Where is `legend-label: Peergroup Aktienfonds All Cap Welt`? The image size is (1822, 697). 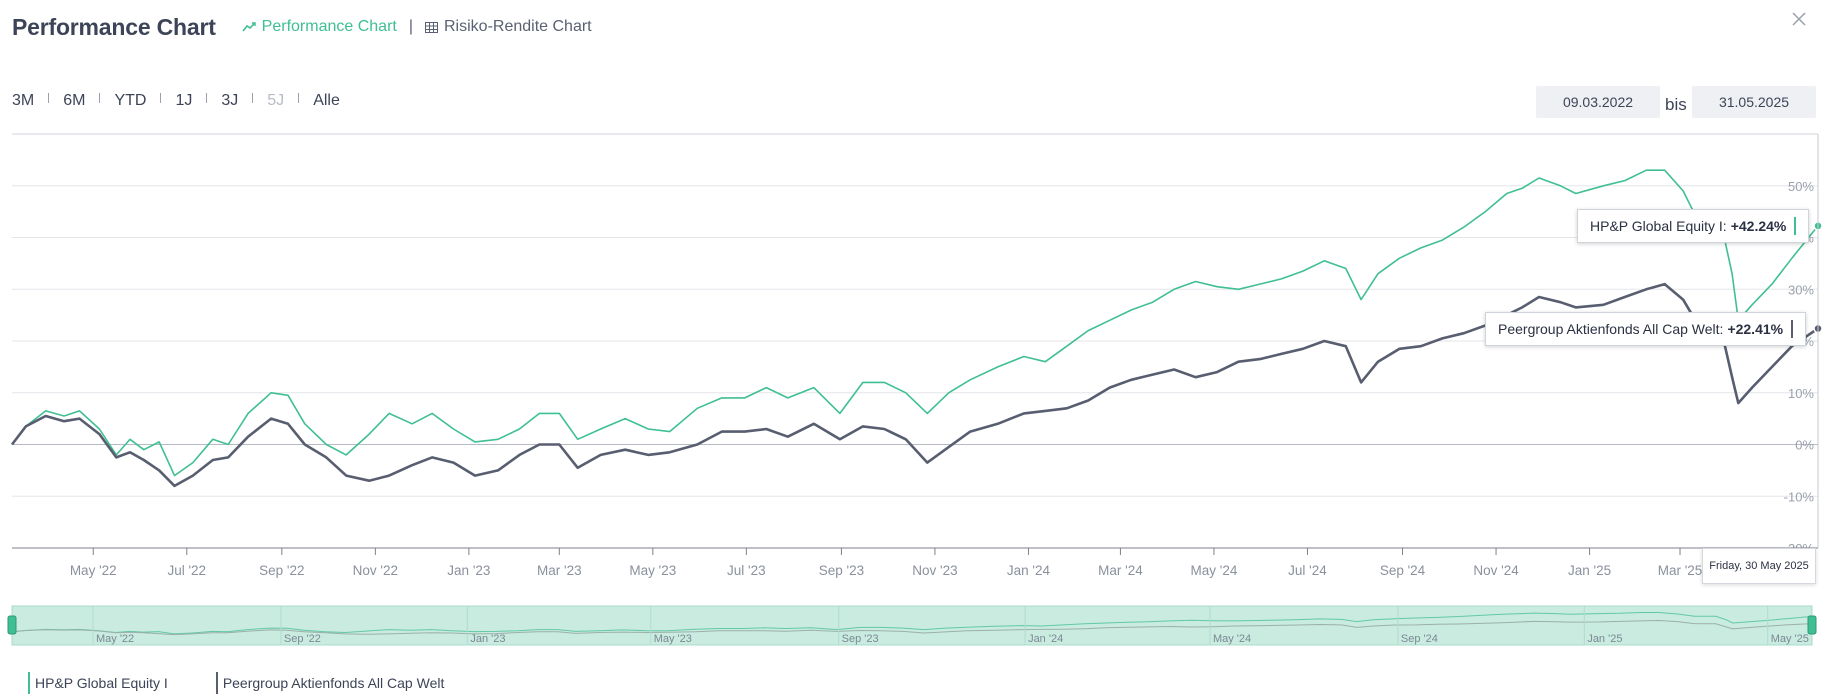 legend-label: Peergroup Aktienfonds All Cap Welt is located at coordinates (333, 683).